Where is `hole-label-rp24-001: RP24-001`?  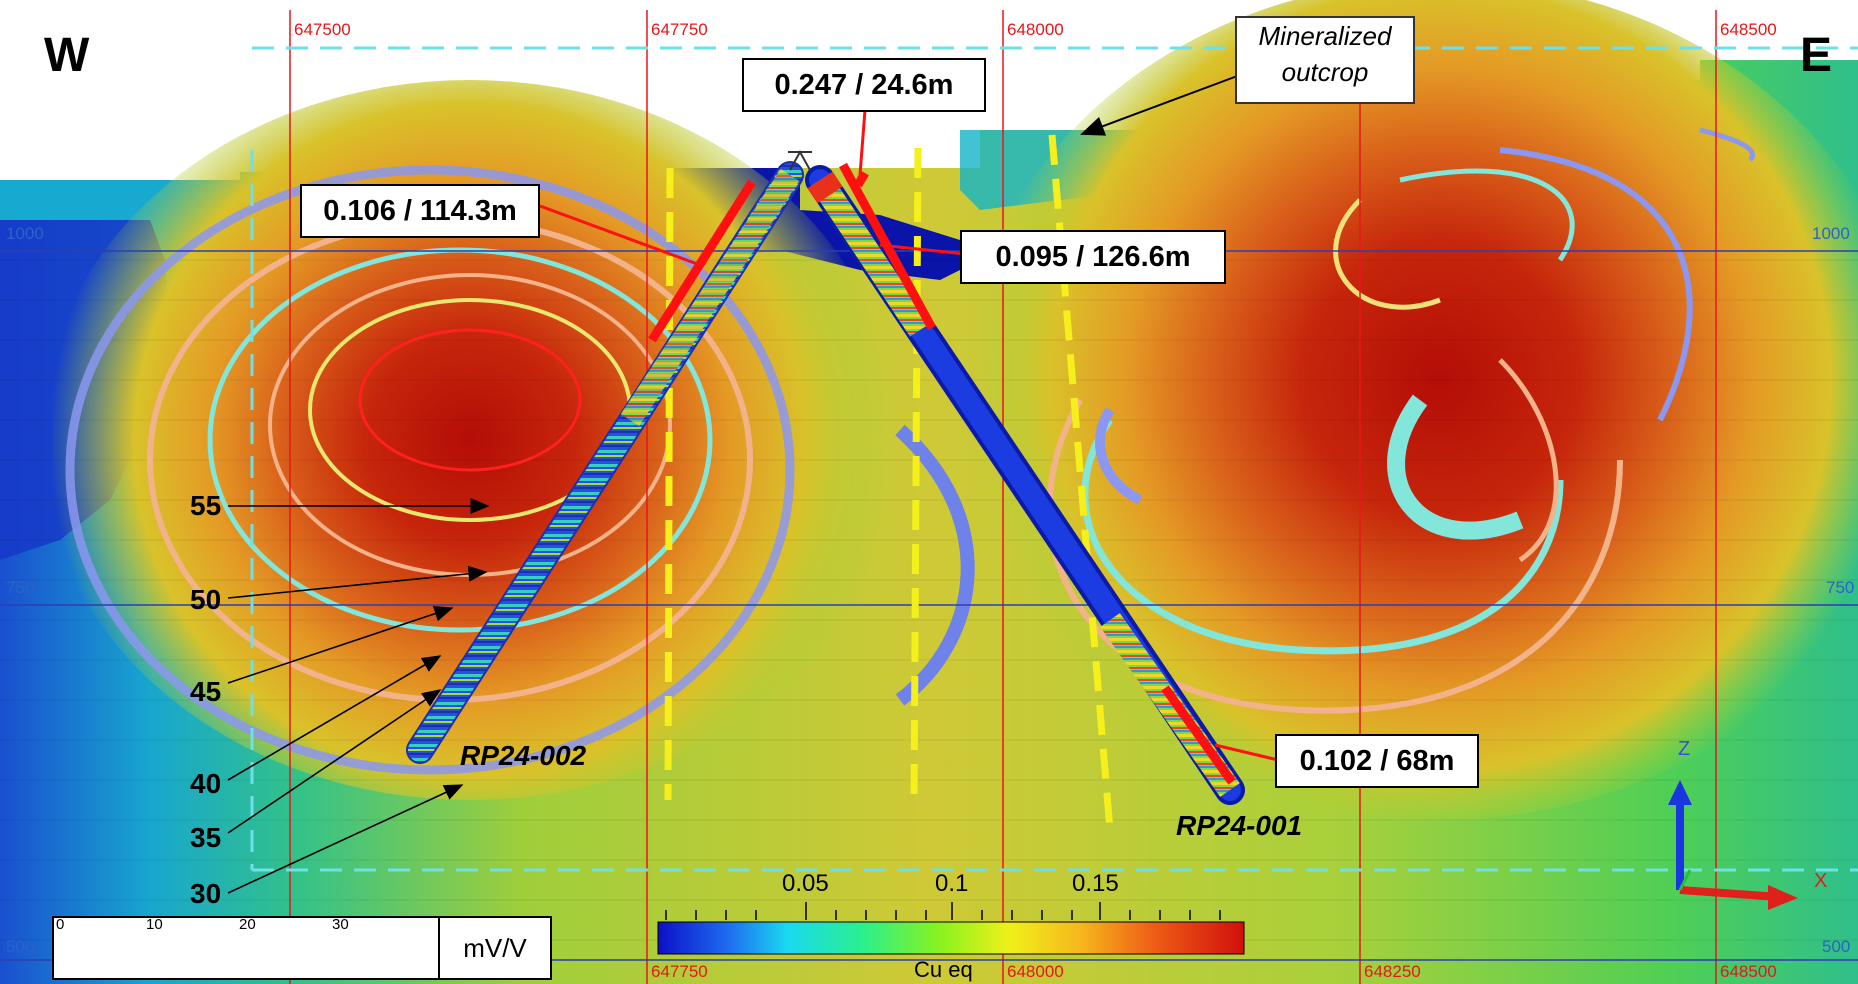
hole-label-rp24-001: RP24-001 is located at coordinates (1239, 825).